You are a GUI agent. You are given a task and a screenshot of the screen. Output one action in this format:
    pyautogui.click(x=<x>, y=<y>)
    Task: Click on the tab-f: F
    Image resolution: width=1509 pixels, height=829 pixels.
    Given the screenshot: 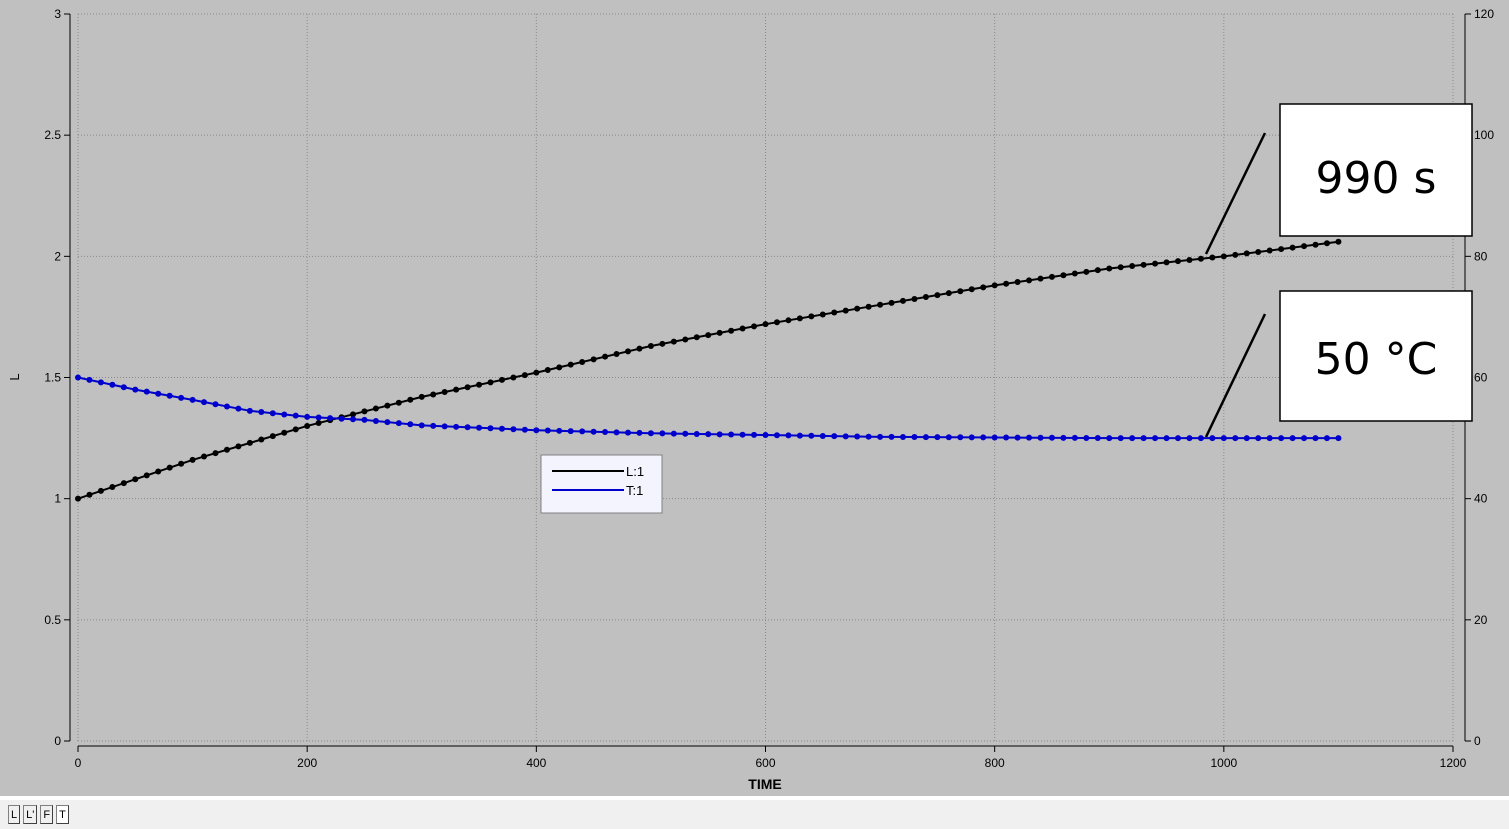 What is the action you would take?
    pyautogui.click(x=47, y=814)
    